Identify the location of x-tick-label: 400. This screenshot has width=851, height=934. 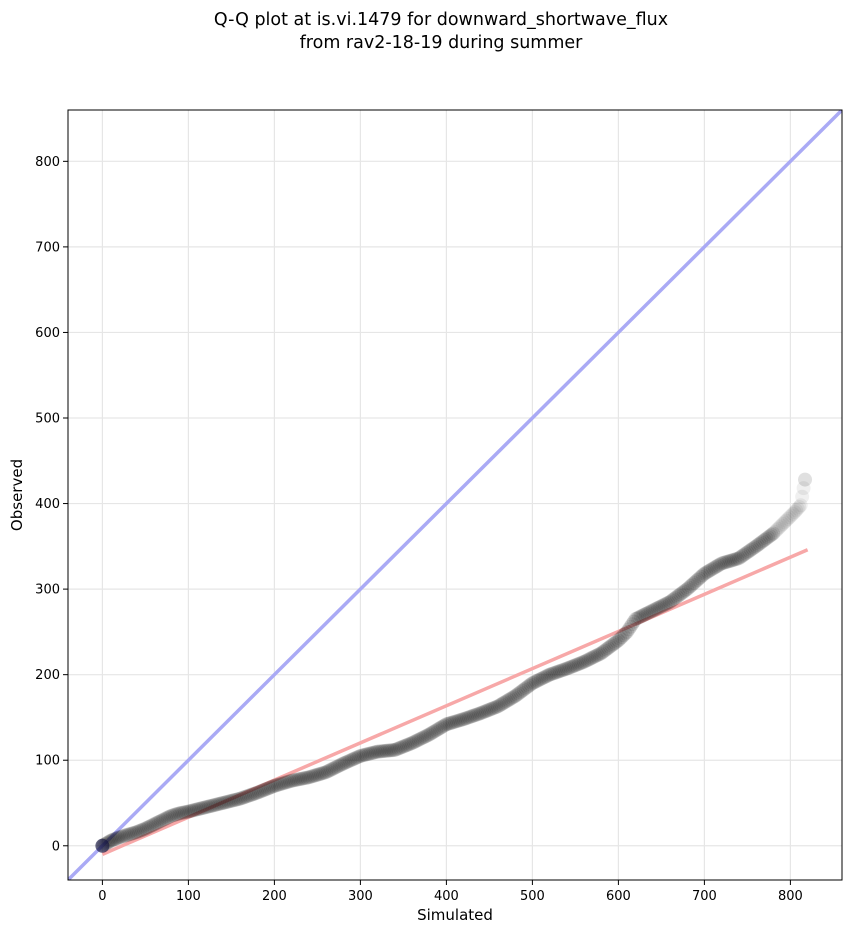
(446, 896).